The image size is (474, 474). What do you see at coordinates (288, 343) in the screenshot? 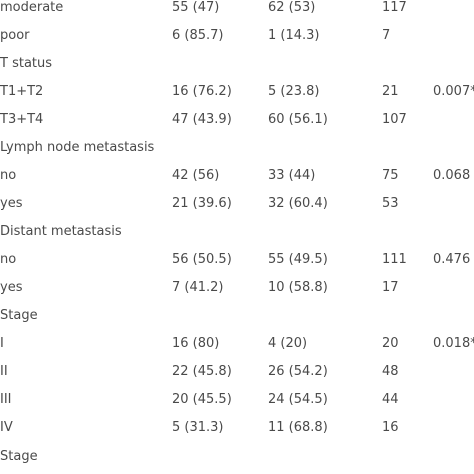
I see `group2-value: 4 (20)` at bounding box center [288, 343].